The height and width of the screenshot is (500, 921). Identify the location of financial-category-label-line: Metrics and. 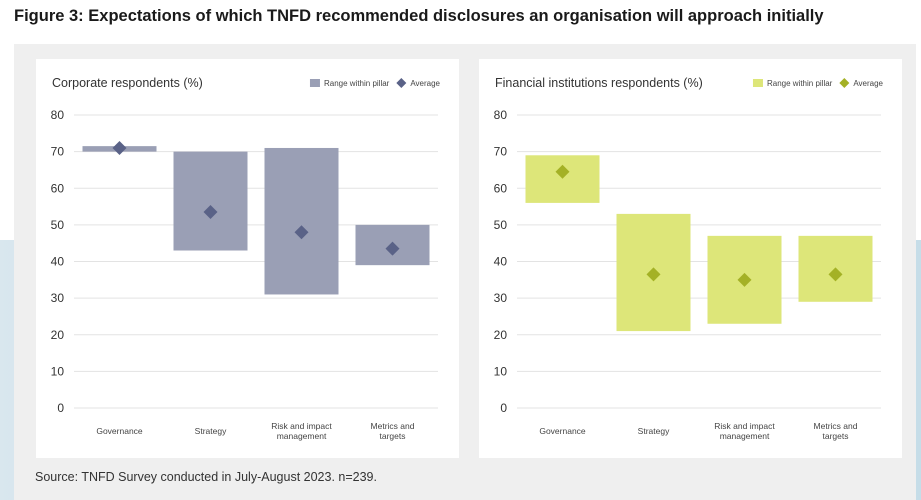
(836, 426).